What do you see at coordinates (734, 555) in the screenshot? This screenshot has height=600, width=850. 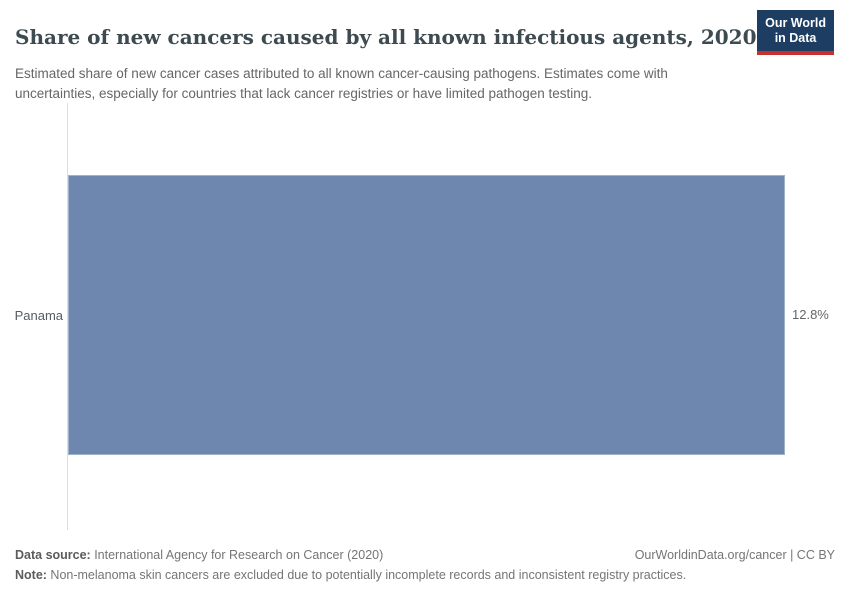 I see `footer-license-link: OurWorldinData.org/cancer | CC BY` at bounding box center [734, 555].